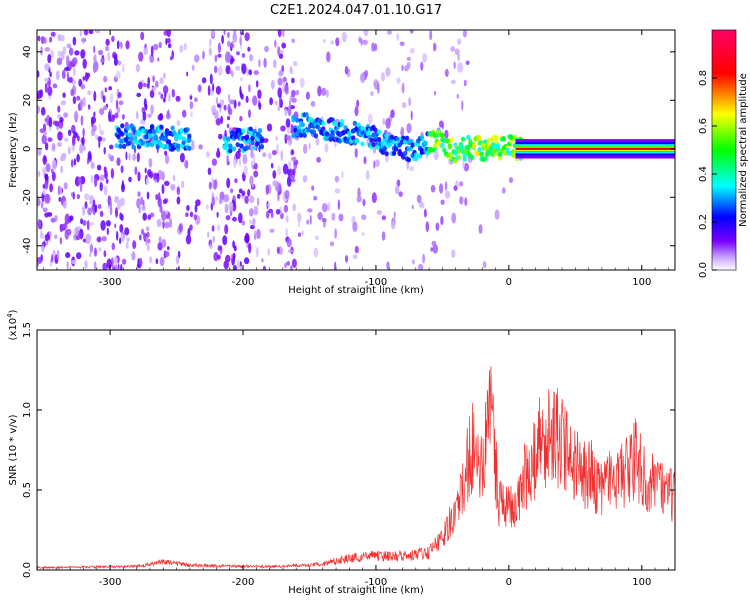 The height and width of the screenshot is (600, 750). What do you see at coordinates (707, 174) in the screenshot?
I see `colorbar-ticks: 0.0 0.2 0.4 0.6 0.8` at bounding box center [707, 174].